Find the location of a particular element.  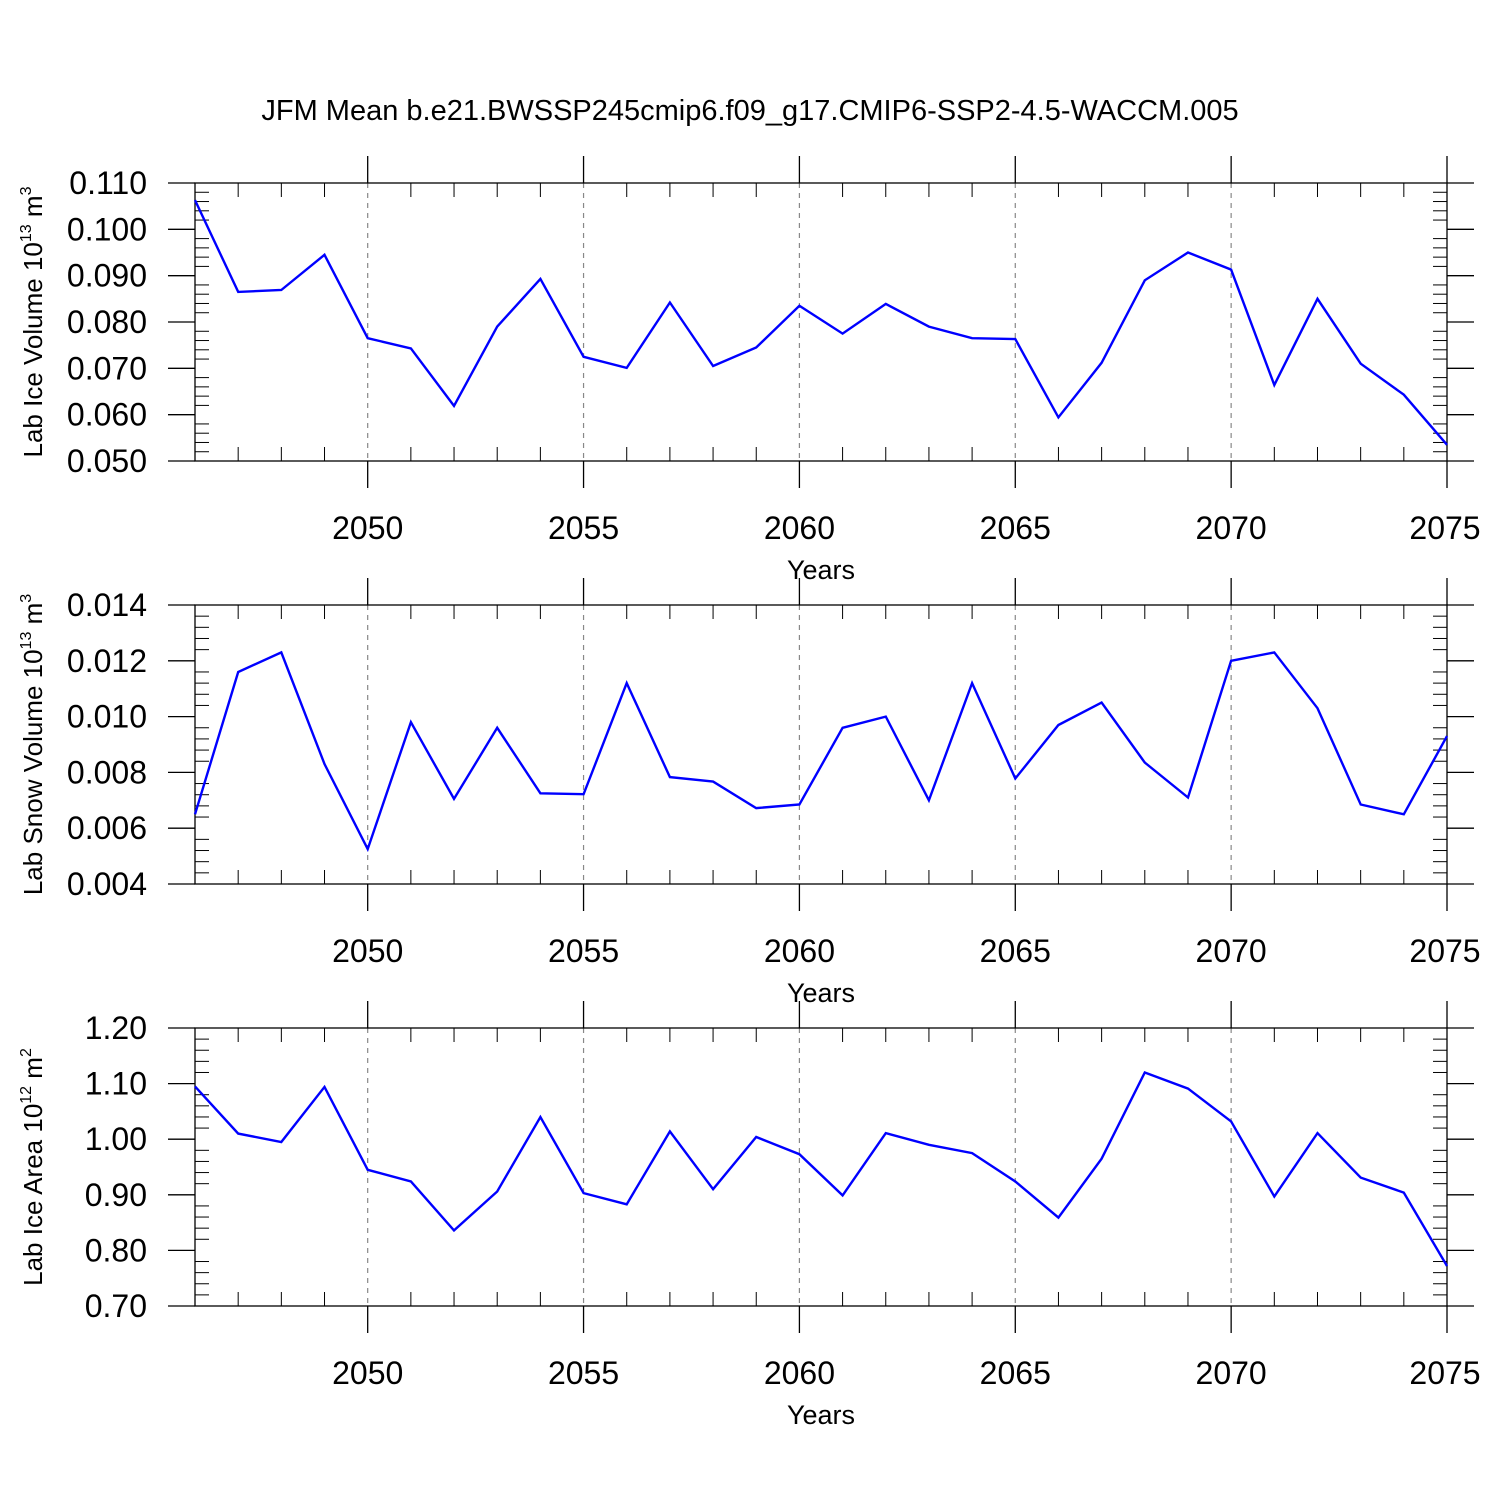

y-axis-label: Lab Ice Area 1012 m2 is located at coordinates (33, 1167).